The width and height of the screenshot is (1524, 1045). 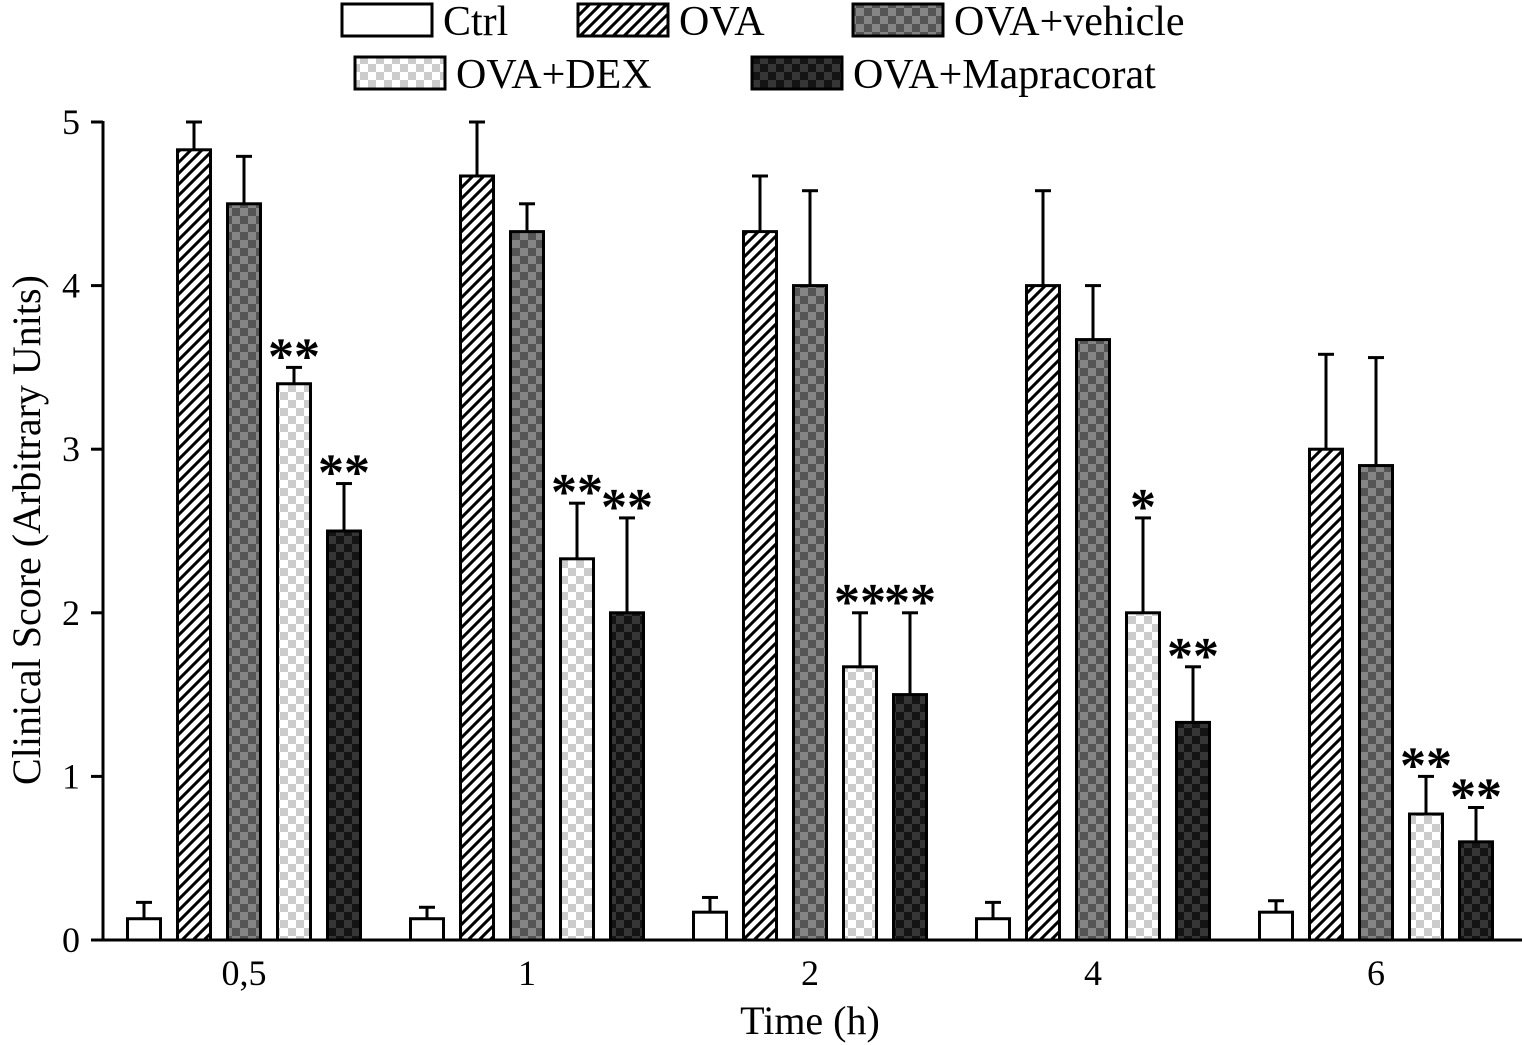 What do you see at coordinates (71, 122) in the screenshot?
I see `y-tick-label: 5` at bounding box center [71, 122].